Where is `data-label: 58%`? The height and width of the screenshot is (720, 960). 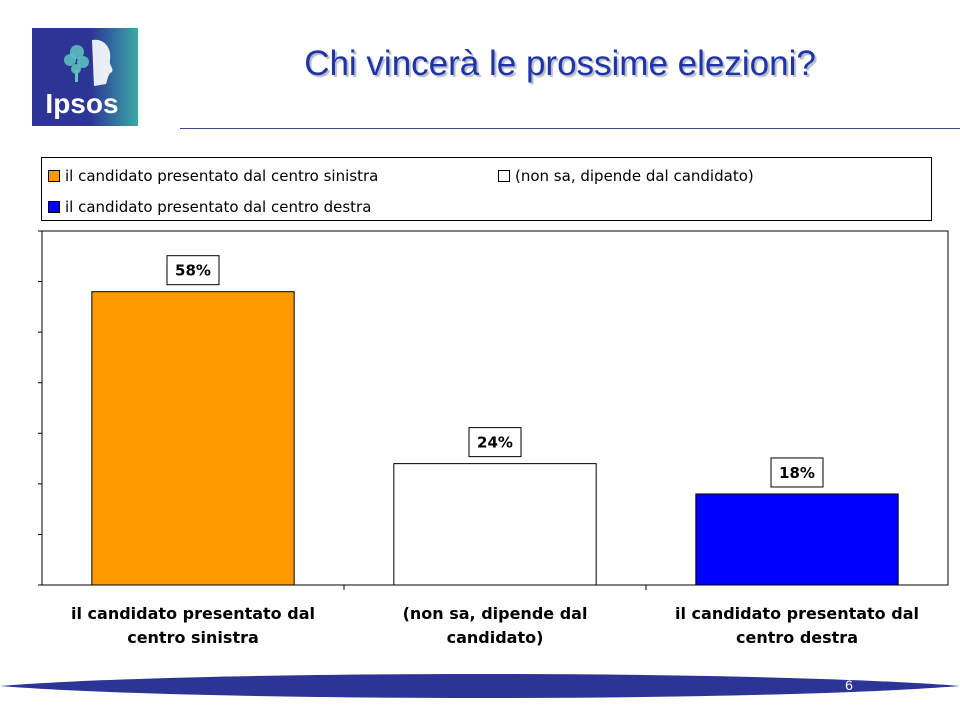
data-label: 58% is located at coordinates (193, 271).